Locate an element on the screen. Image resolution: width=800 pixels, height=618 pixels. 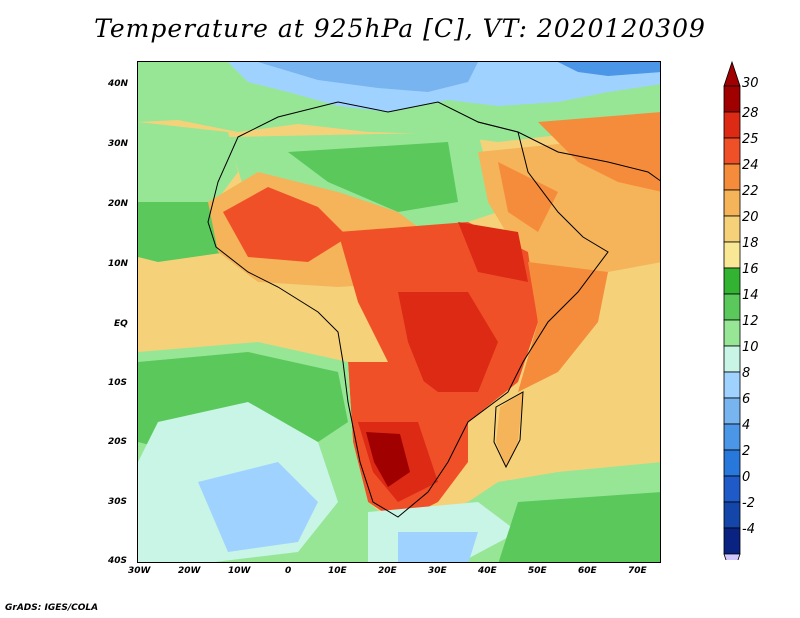
y-tick-10n: 10N is located at coordinates (118, 264).